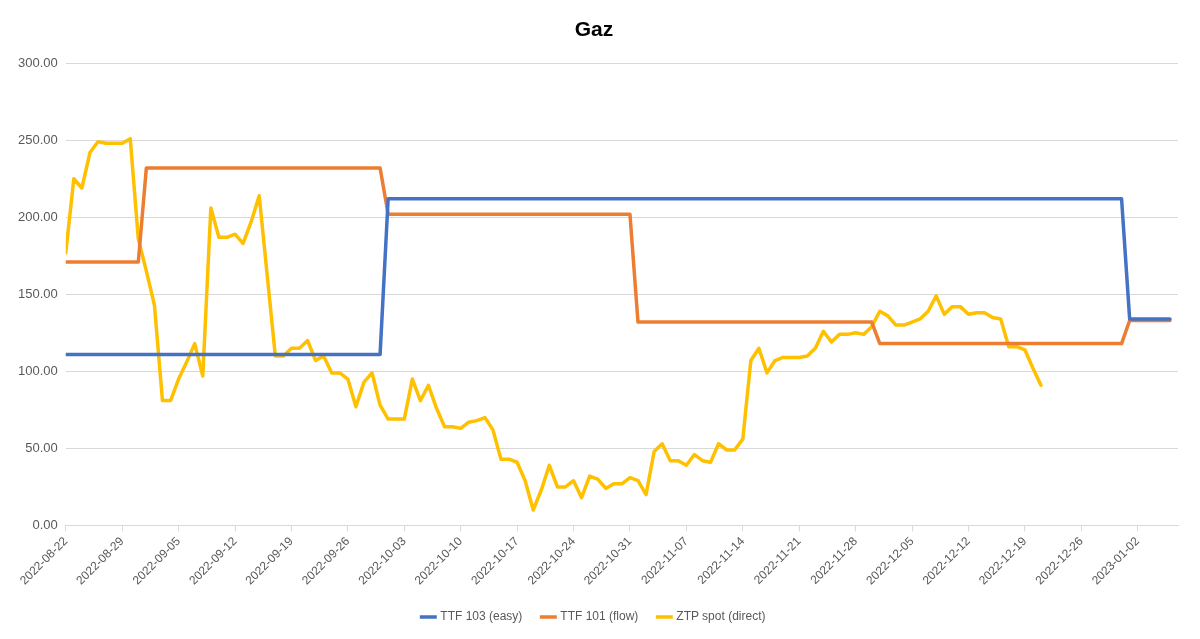 Image resolution: width=1200 pixels, height=639 pixels. I want to click on y-tick-label: 300.00, so click(38, 62).